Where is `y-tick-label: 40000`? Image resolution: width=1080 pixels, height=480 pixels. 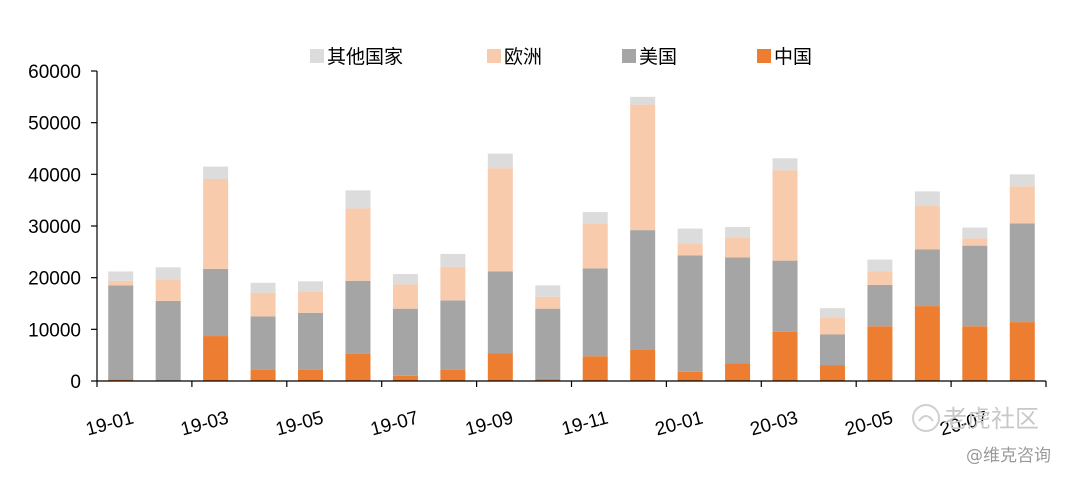 y-tick-label: 40000 is located at coordinates (54, 175).